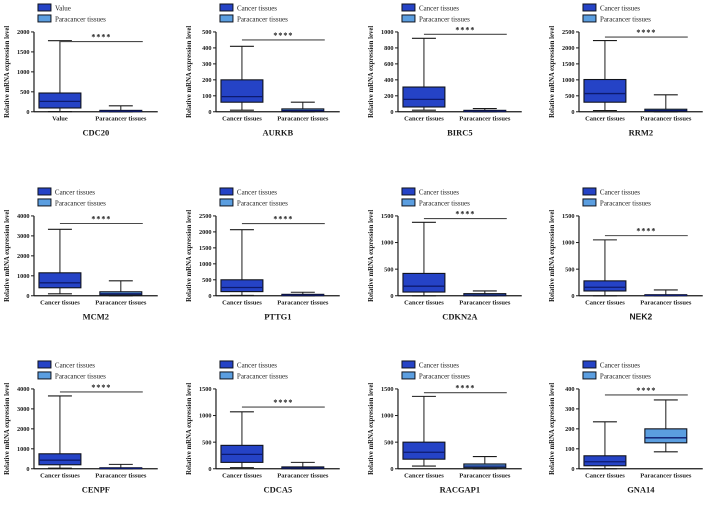 The image size is (727, 521). I want to click on gene-title: RACGAP1, so click(459, 490).